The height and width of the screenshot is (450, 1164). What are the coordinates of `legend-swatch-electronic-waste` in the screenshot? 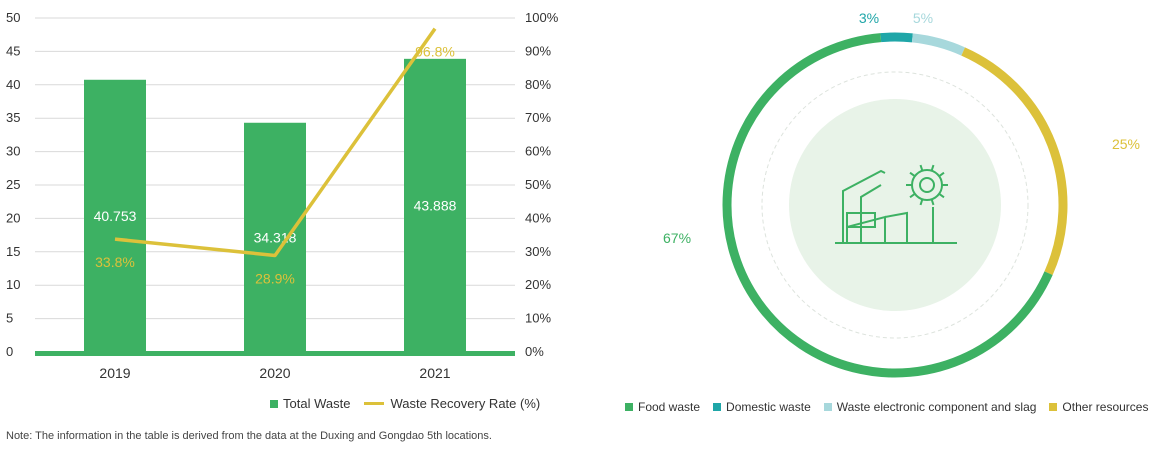 It's located at (827, 407).